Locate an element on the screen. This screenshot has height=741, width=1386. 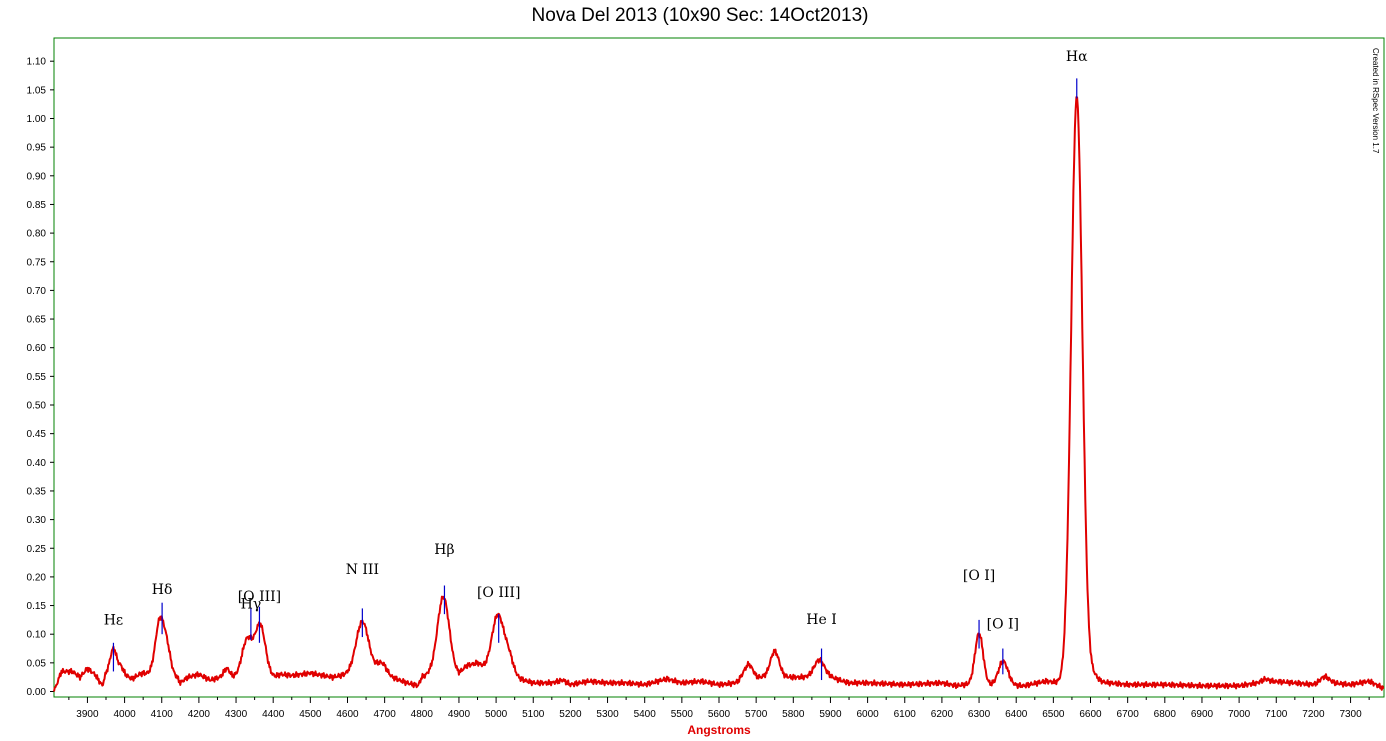
x-tick-label: 7000 is located at coordinates (1239, 714).